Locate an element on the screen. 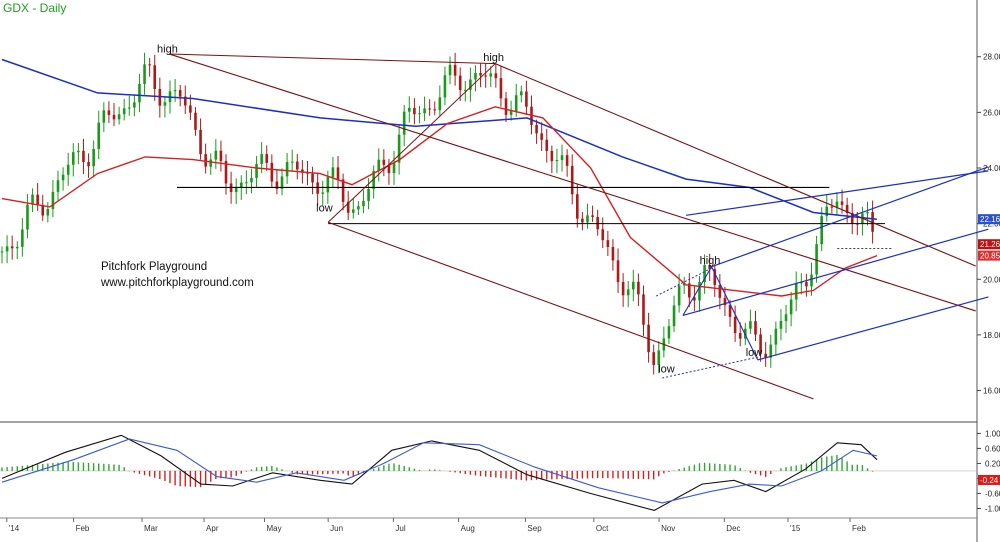 This screenshot has height=542, width=1000. pitchfork-2-dotted-upper is located at coordinates (683, 282).